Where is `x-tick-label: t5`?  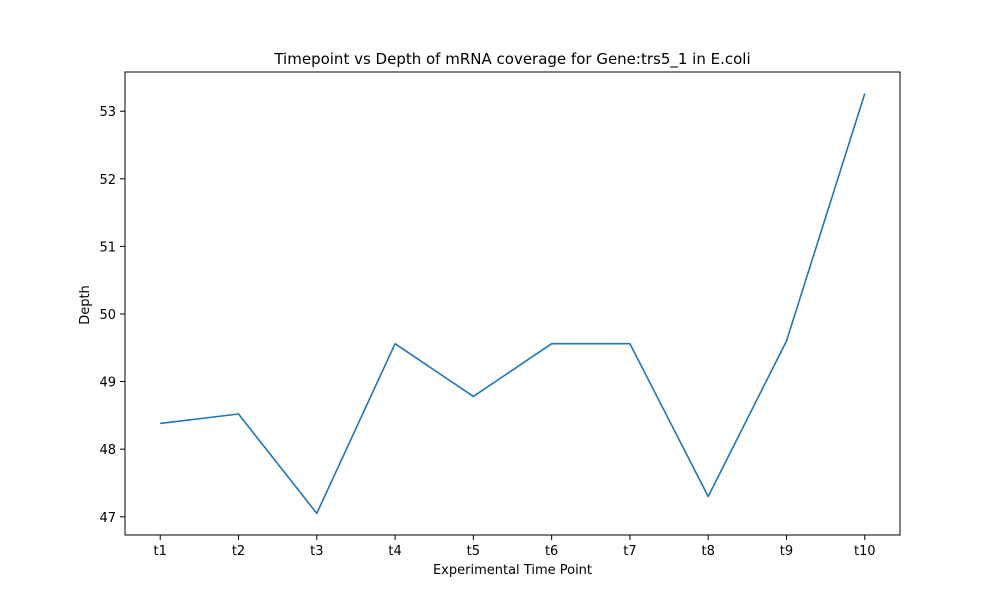
x-tick-label: t5 is located at coordinates (473, 551).